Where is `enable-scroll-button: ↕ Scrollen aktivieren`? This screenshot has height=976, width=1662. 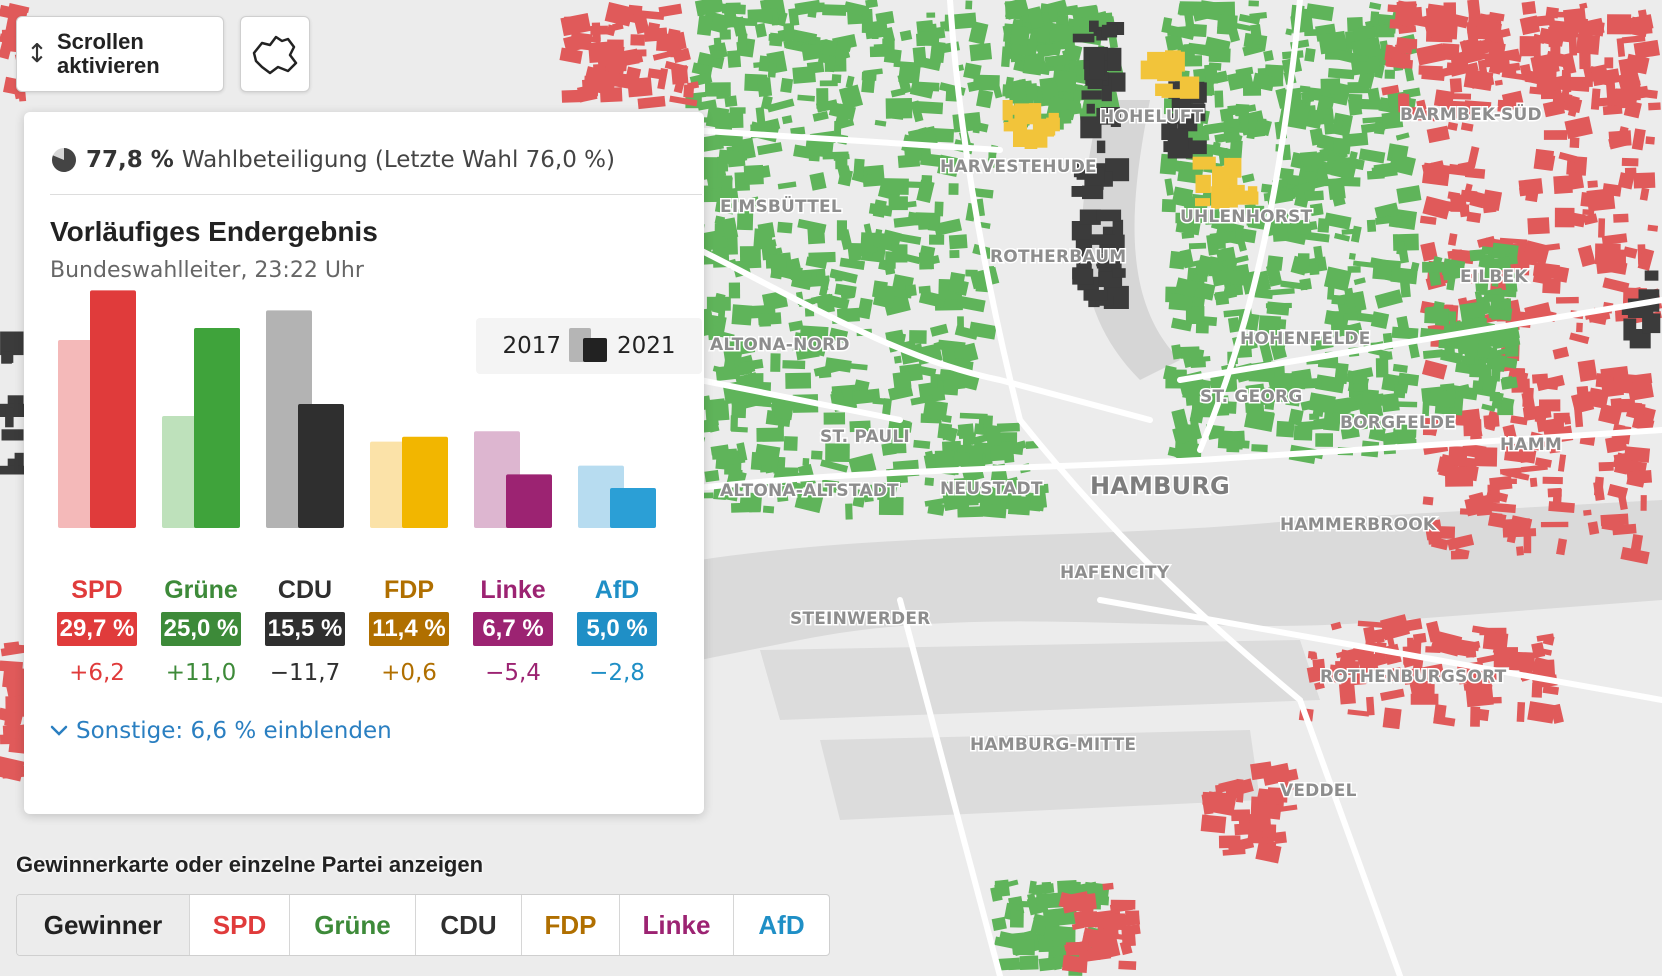
enable-scroll-button: ↕ Scrollen aktivieren is located at coordinates (120, 54).